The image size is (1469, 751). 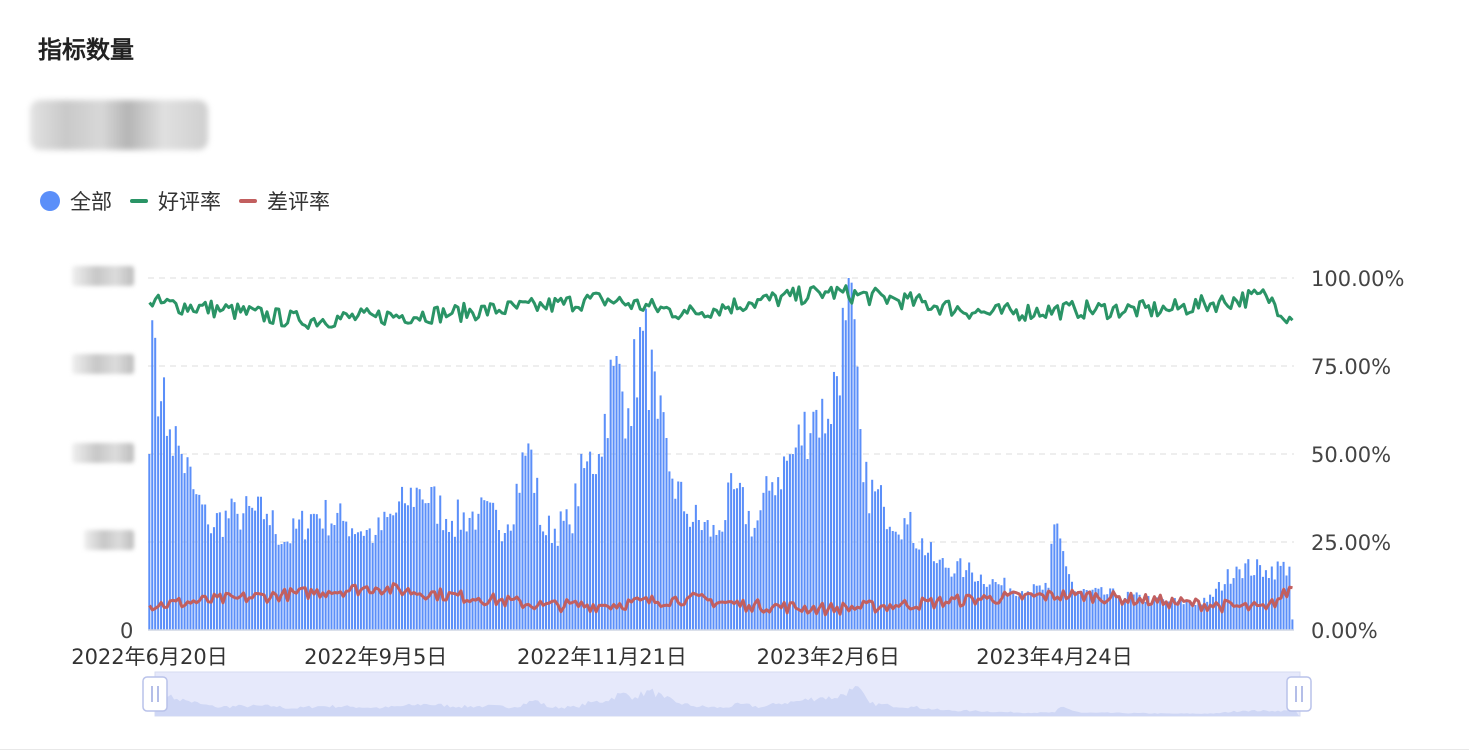 I want to click on legend-item-bad-rate: 差评率, so click(x=284, y=201).